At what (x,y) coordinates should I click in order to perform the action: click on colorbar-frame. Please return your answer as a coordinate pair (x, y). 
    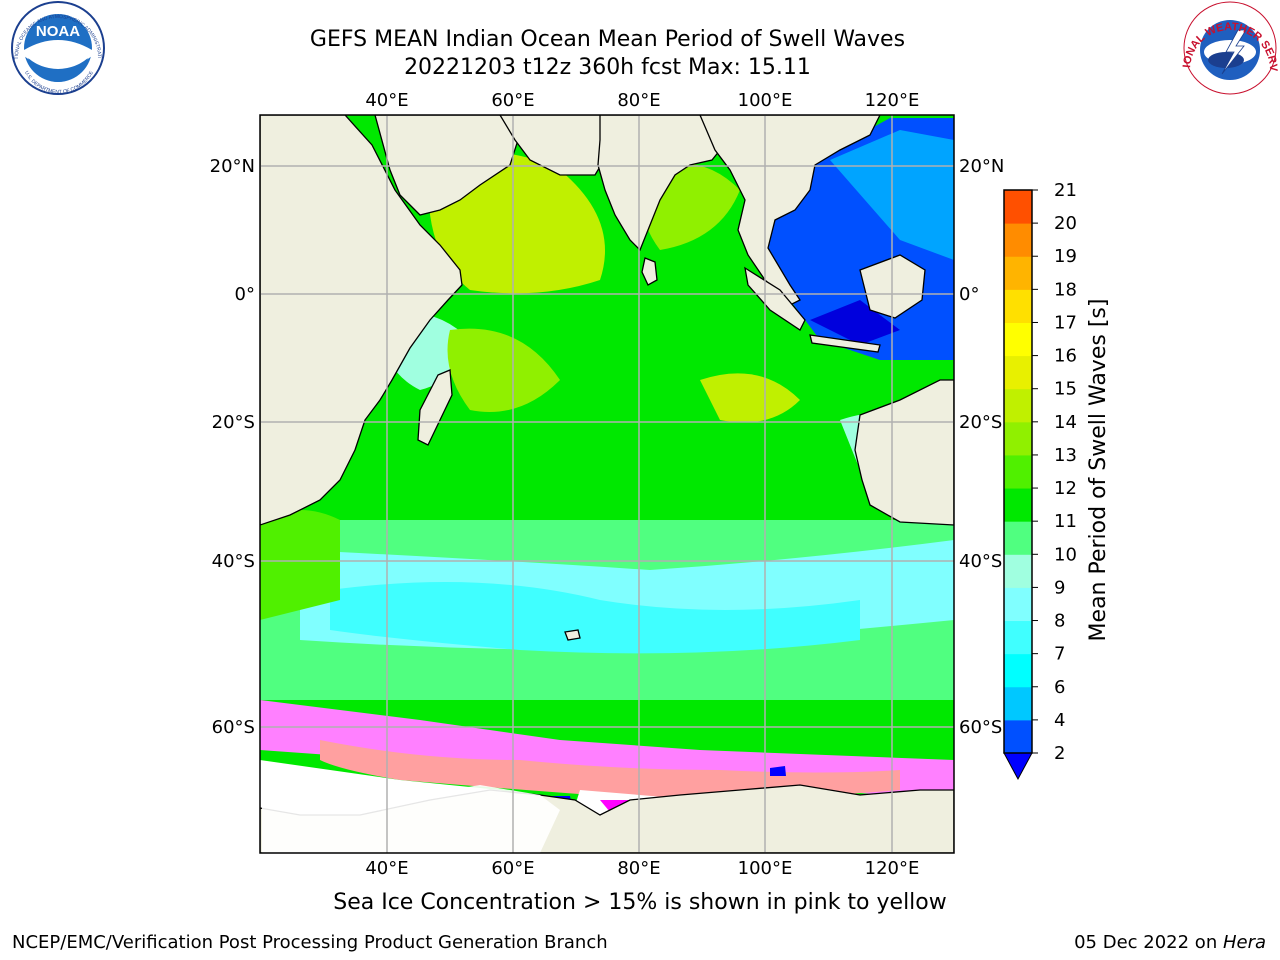
    Looking at the image, I should click on (1018, 471).